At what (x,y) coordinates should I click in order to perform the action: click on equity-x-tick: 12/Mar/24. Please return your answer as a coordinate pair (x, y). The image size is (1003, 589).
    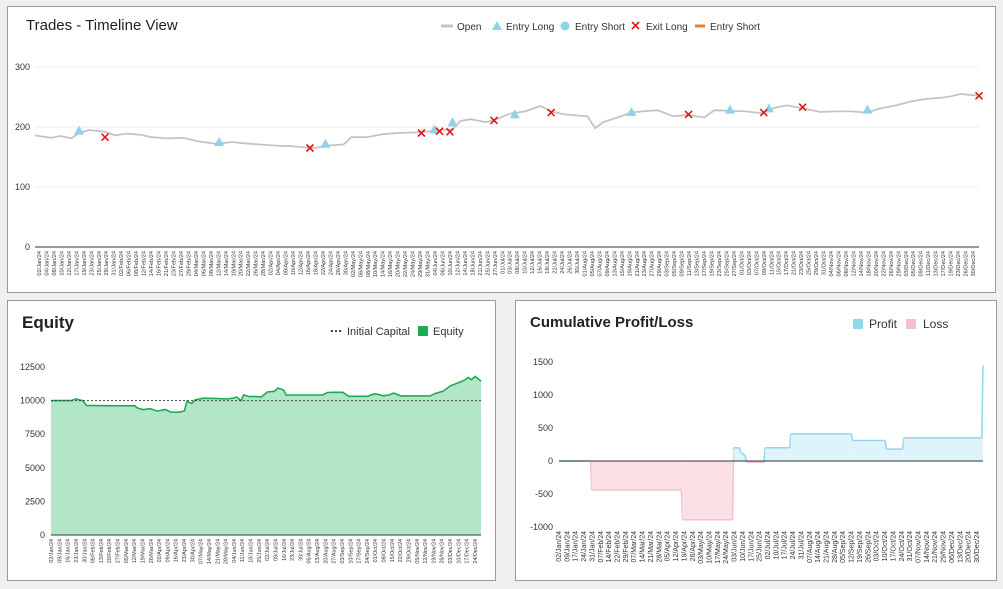
    Looking at the image, I should click on (135, 551).